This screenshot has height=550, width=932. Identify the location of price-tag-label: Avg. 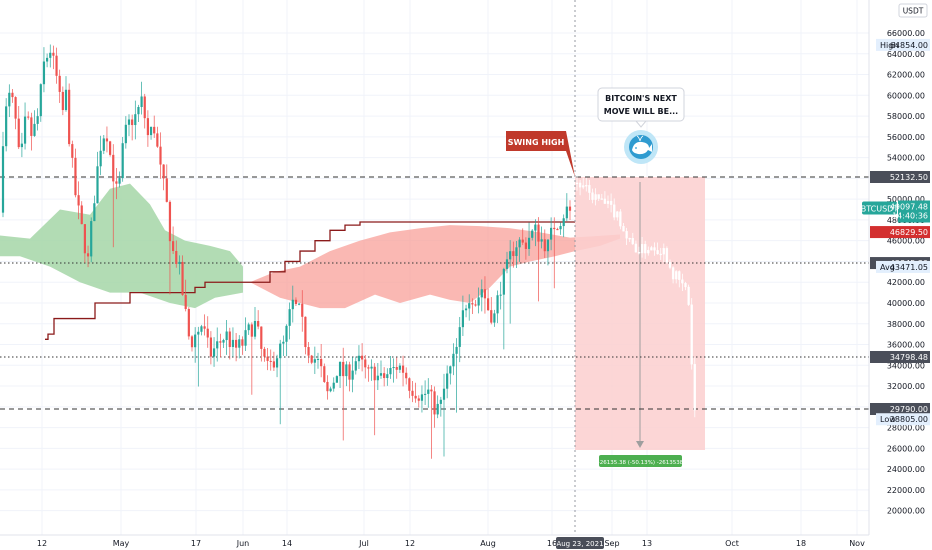
(887, 267).